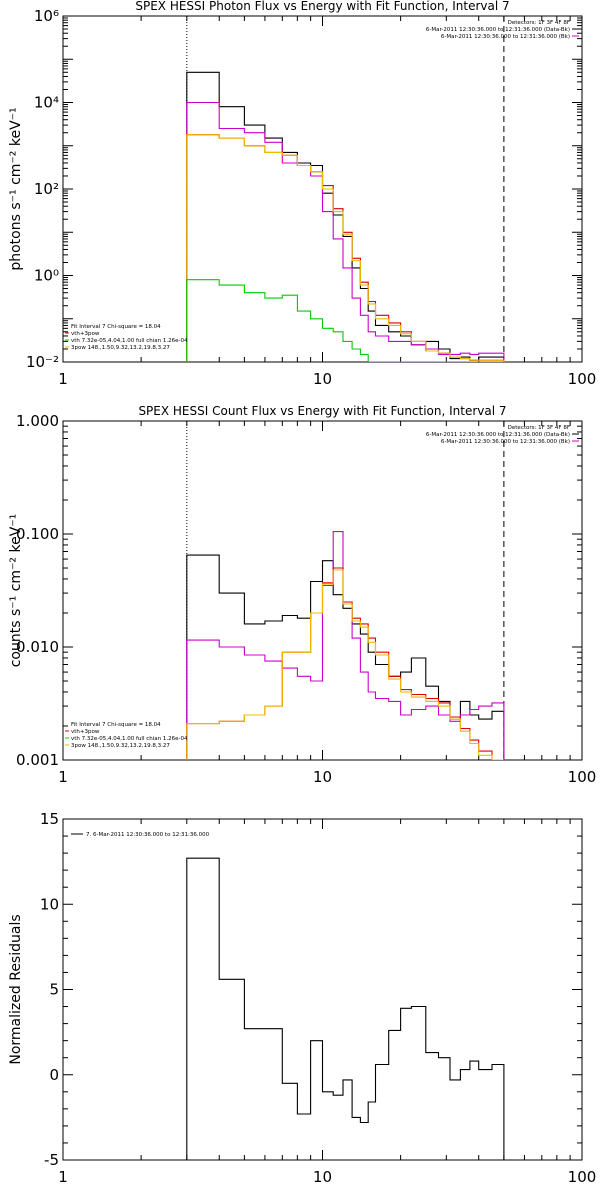 Image resolution: width=600 pixels, height=1200 pixels. What do you see at coordinates (16, 989) in the screenshot?
I see `y-axis-label: Normalized Residuals` at bounding box center [16, 989].